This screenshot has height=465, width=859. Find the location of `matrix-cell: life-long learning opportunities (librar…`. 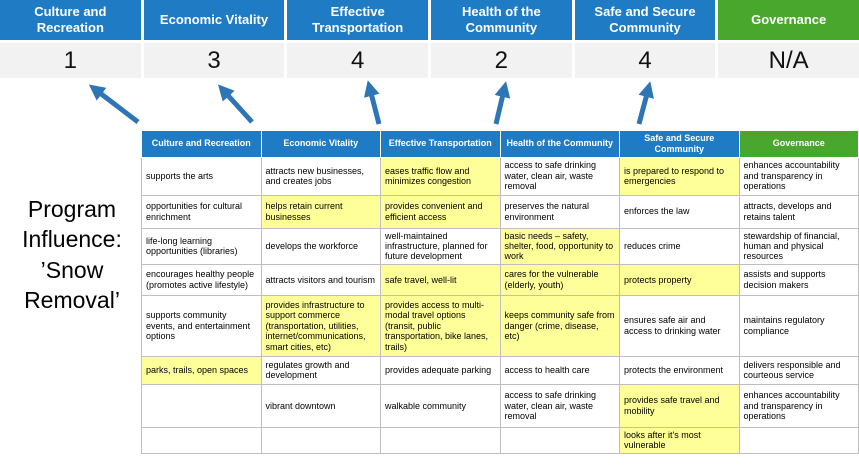

matrix-cell: life-long learning opportunities (librar… is located at coordinates (201, 246).